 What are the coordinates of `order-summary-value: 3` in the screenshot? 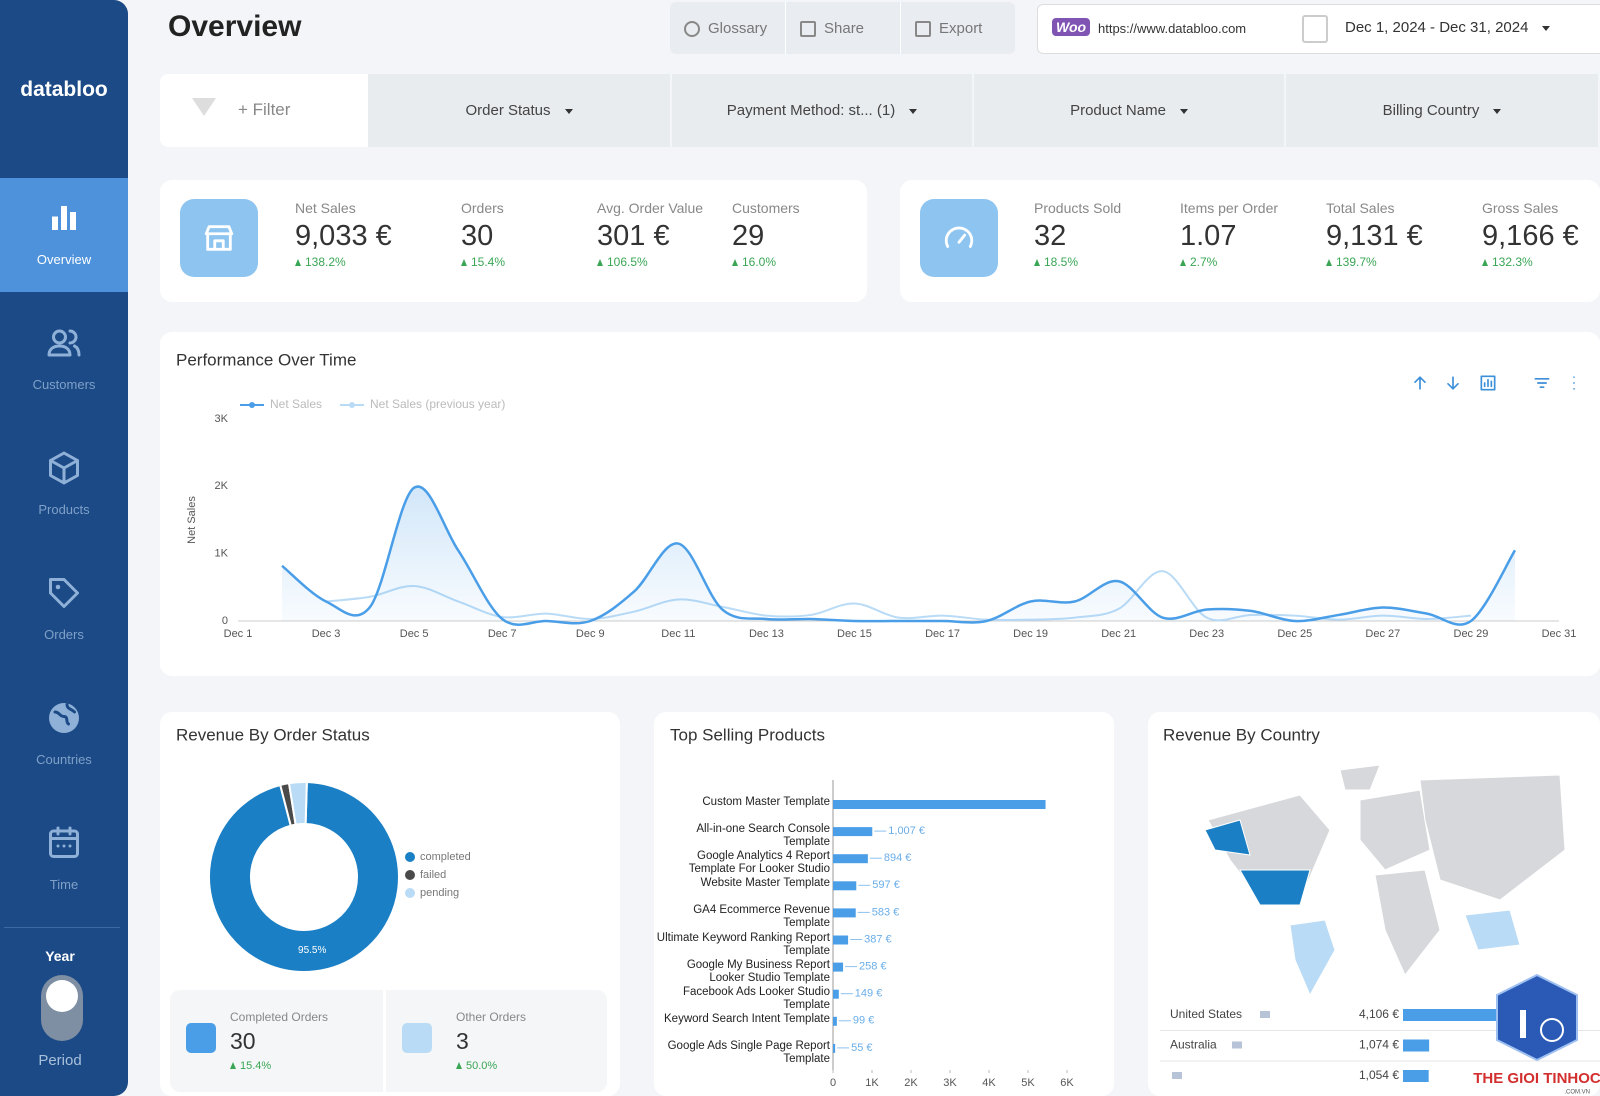 It's located at (462, 1041).